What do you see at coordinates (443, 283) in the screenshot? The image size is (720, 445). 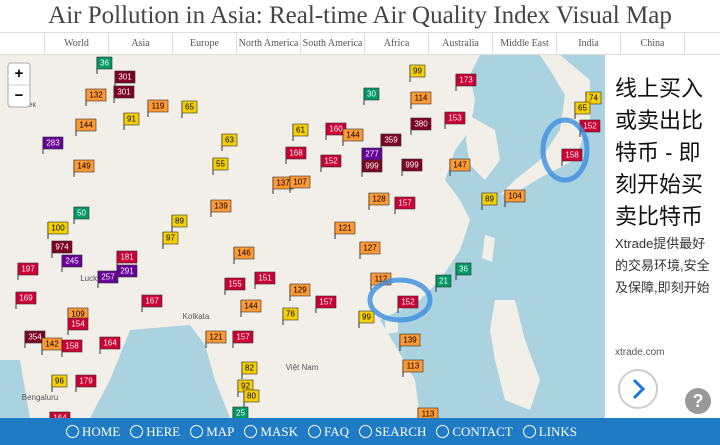 I see `station-marker: 21` at bounding box center [443, 283].